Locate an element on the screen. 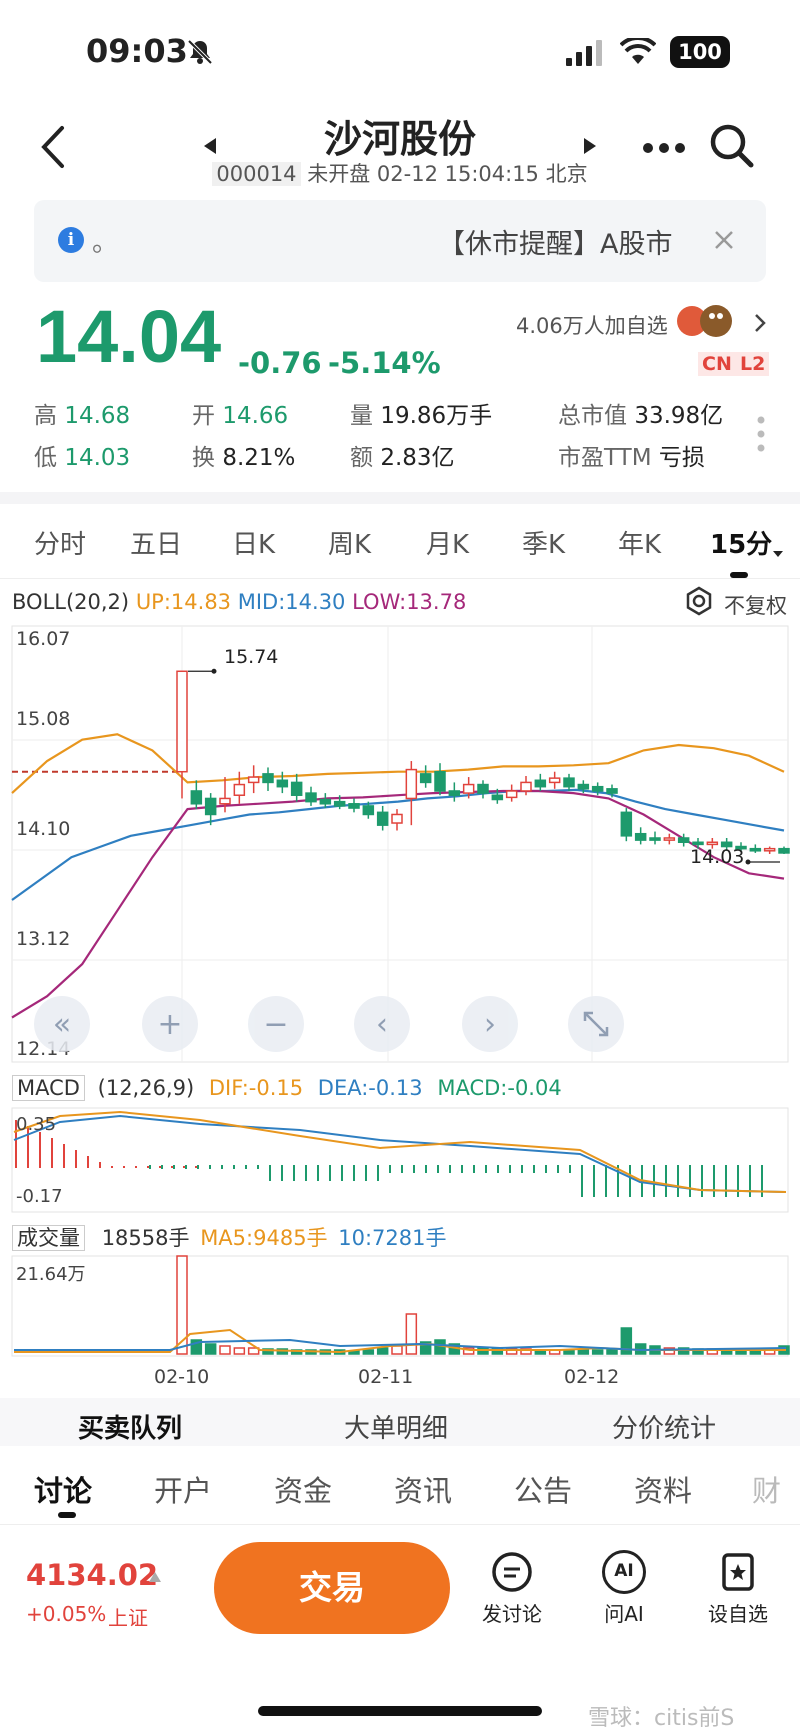 This screenshot has height=1732, width=800. stat-low: 低 14.03 is located at coordinates (82, 455).